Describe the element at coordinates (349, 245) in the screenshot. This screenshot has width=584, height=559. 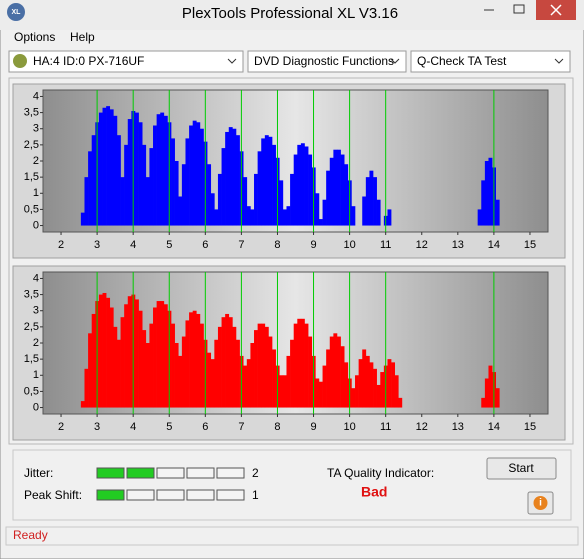
I see `x-tick-label: 10` at that location.